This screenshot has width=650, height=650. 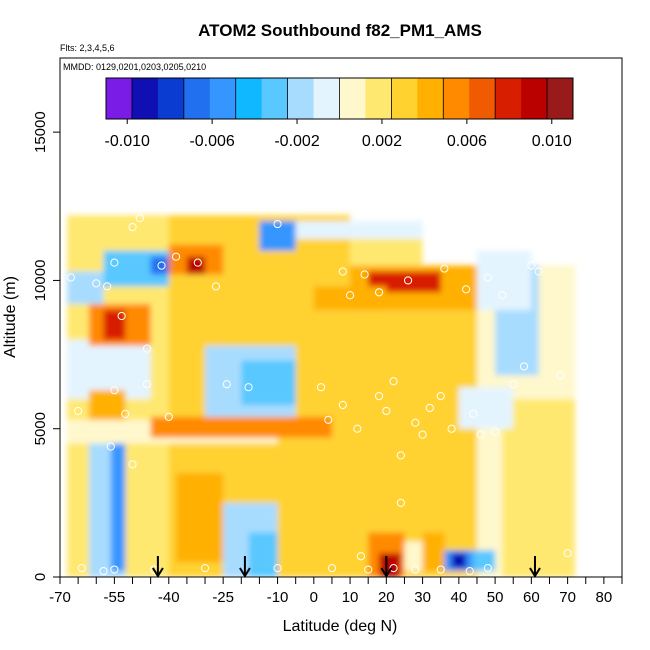 What do you see at coordinates (40, 428) in the screenshot?
I see `y-tick-label: 5000` at bounding box center [40, 428].